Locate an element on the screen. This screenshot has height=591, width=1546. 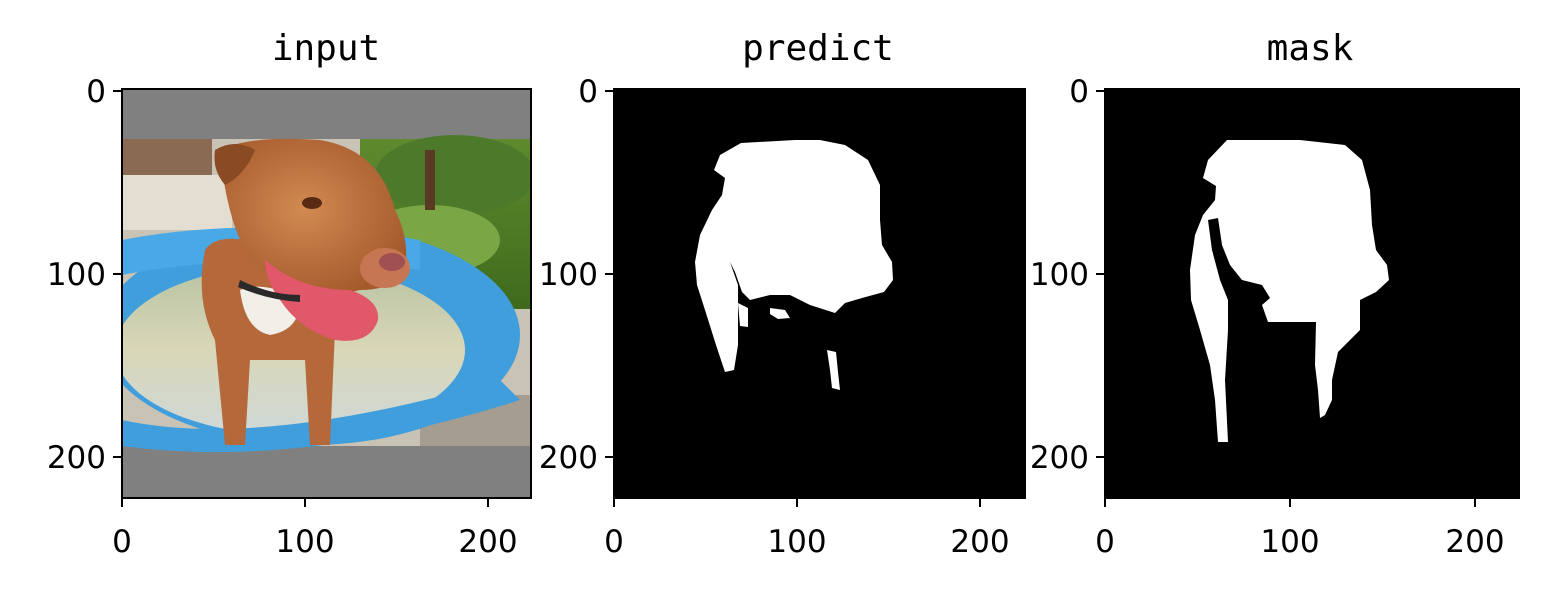
x-ticks-input: 0 100 200 is located at coordinates (315, 529).